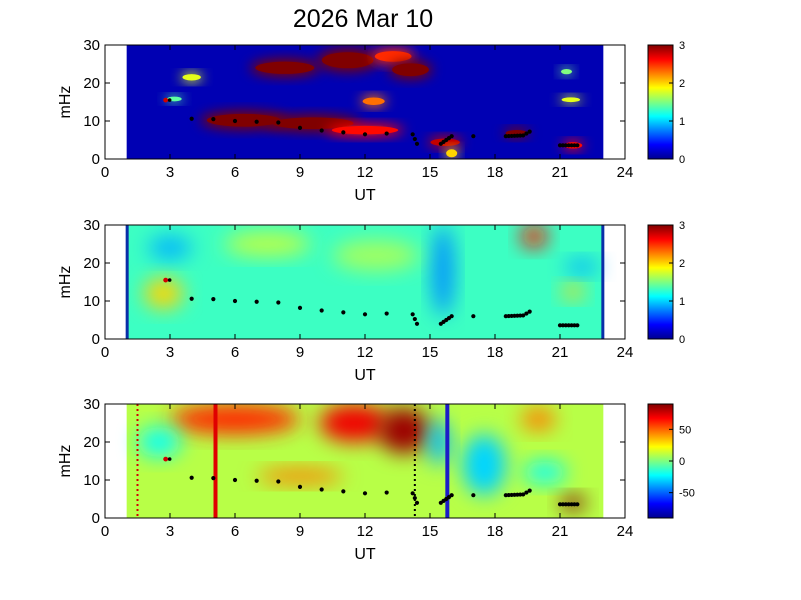 This screenshot has height=600, width=801. I want to click on colorbar-tick-label: -50, so click(687, 494).